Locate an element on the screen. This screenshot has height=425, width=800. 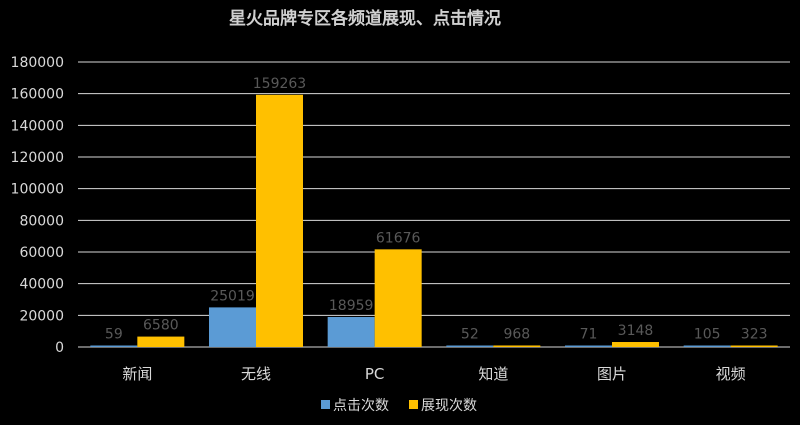
chart-title: 星火品牌专区各频道展现、点击情况 is located at coordinates (365, 18).